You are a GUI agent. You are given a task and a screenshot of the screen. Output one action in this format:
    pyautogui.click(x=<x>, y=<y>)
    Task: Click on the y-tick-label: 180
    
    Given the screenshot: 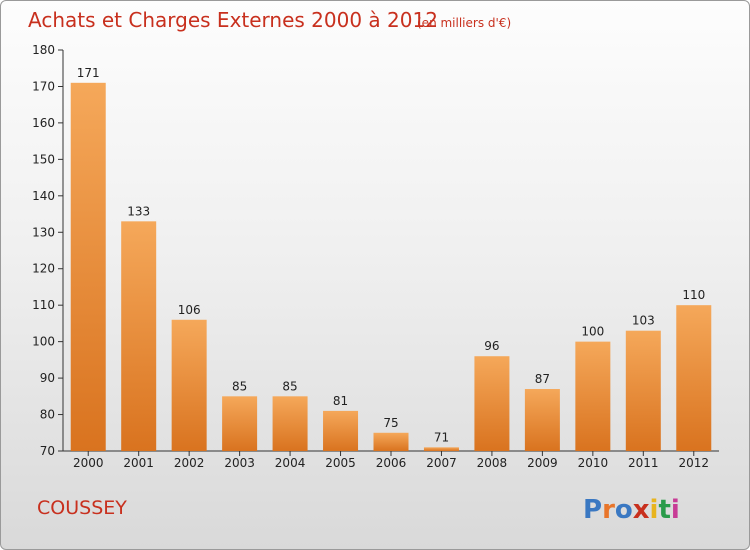 What is the action you would take?
    pyautogui.click(x=43, y=50)
    